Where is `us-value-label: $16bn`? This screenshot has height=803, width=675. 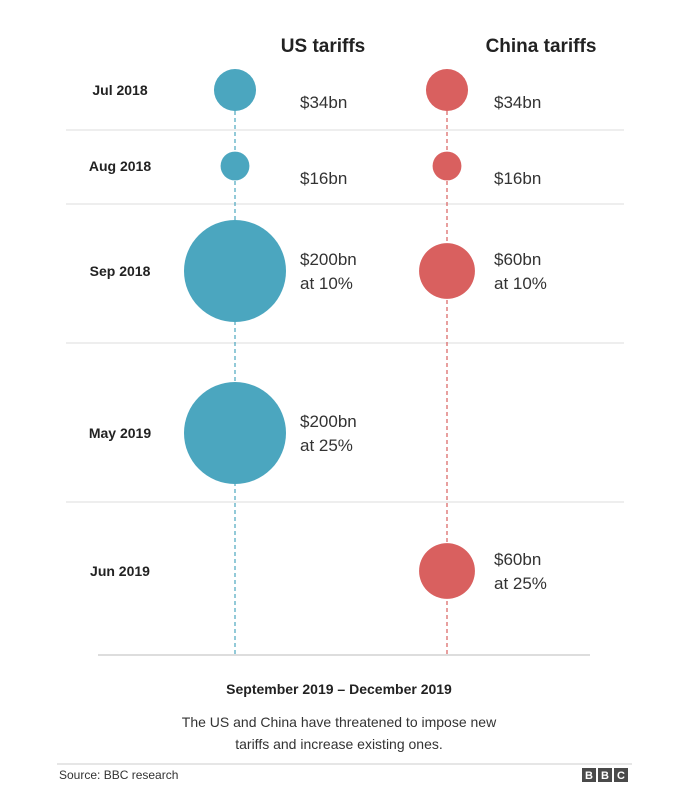
us-value-label: $16bn is located at coordinates (323, 178).